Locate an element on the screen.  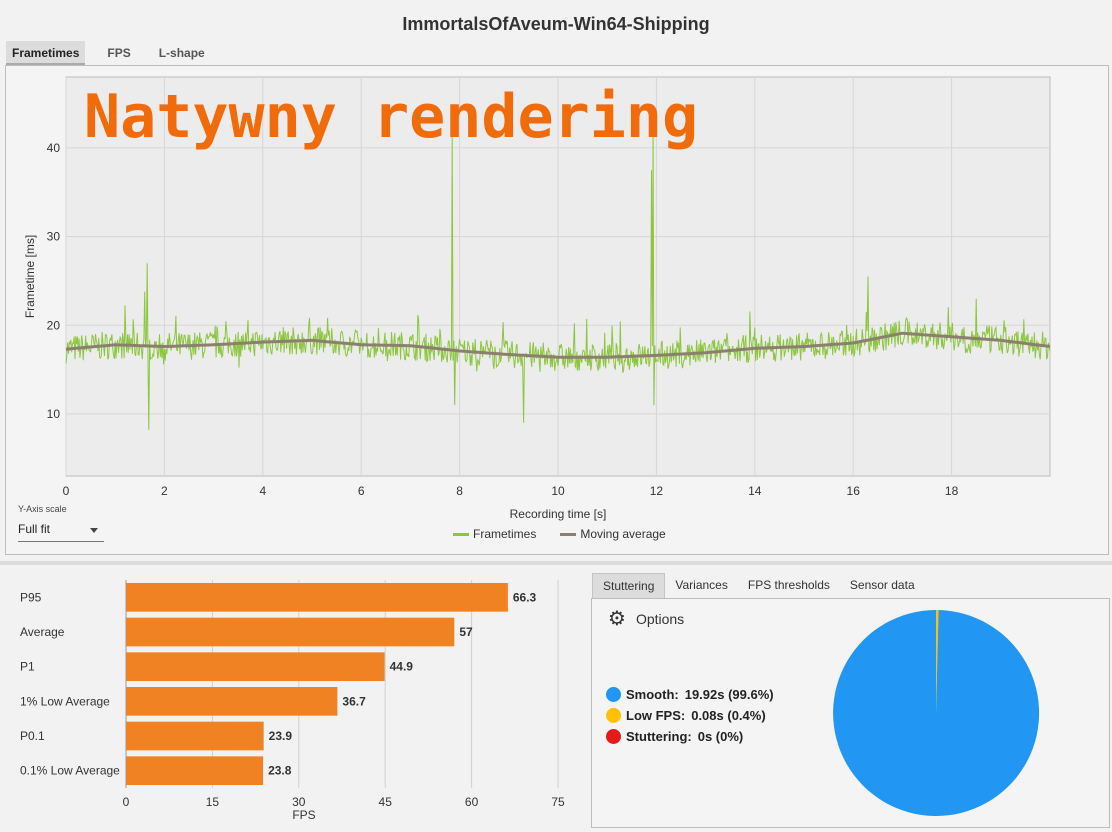
stuttering-pie-chart is located at coordinates (936, 712).